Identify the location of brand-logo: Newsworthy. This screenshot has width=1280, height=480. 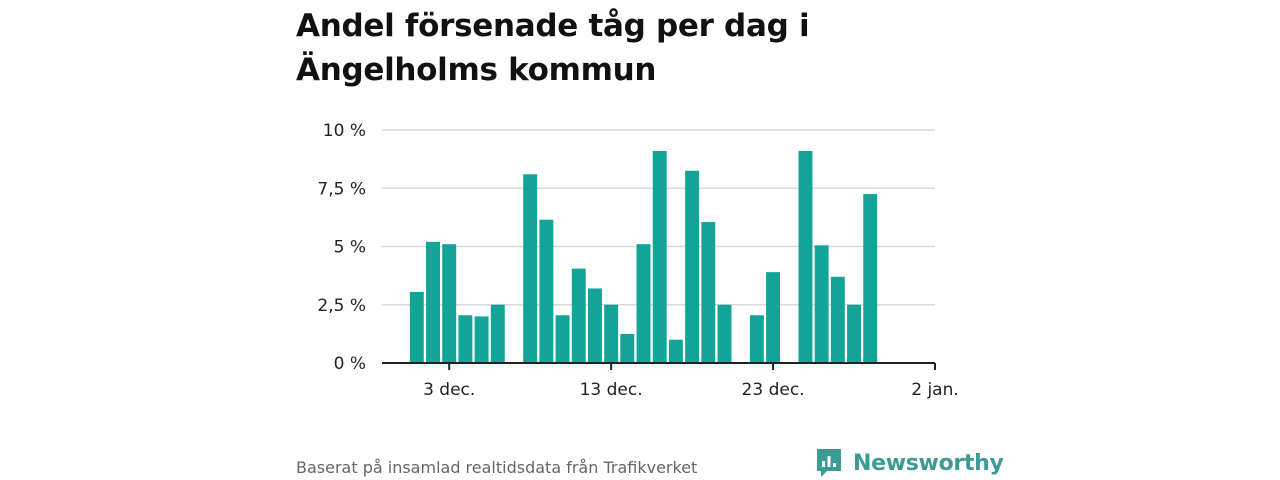
(909, 463).